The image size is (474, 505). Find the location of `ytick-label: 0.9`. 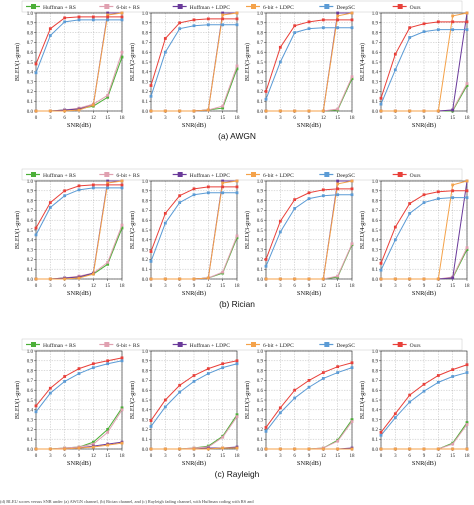

ytick-label: 0.9 is located at coordinates (30, 192).